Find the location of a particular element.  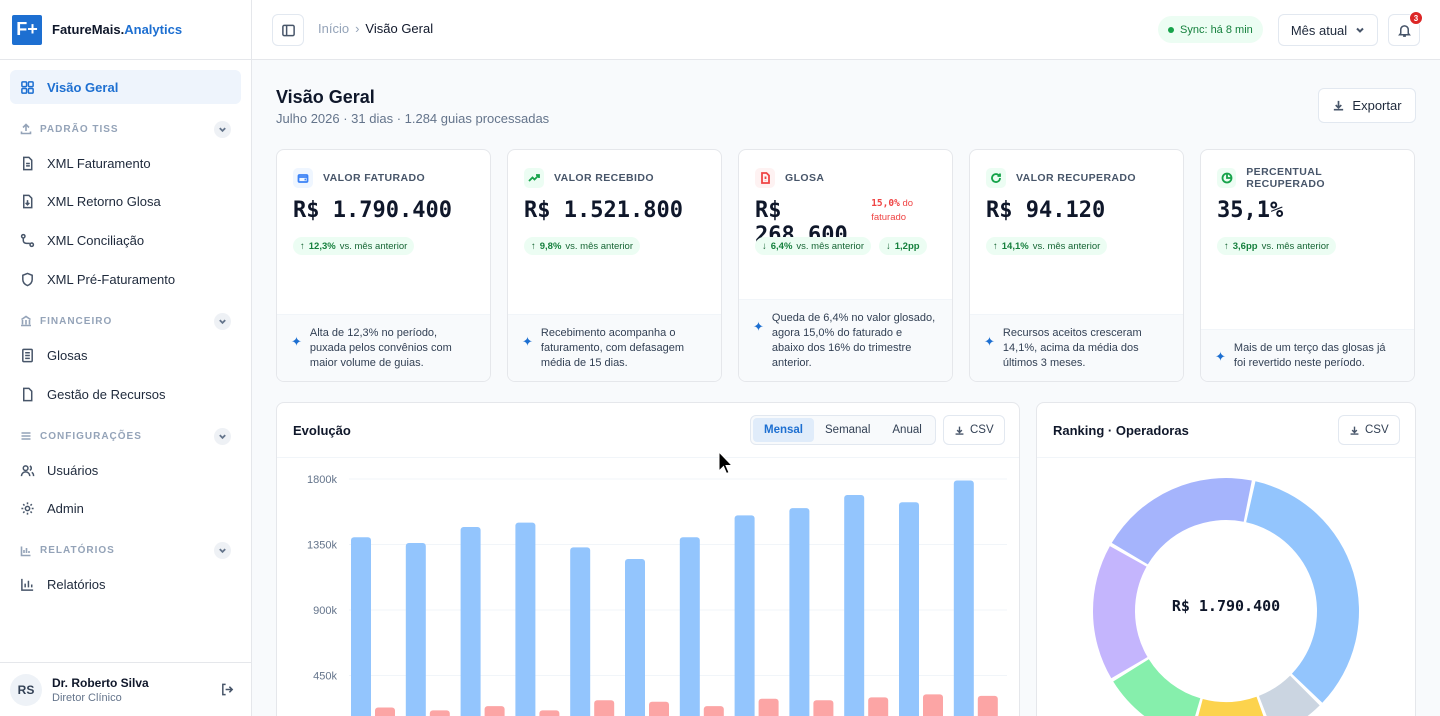

sidebar-item-usuarios: Usuários is located at coordinates (125, 470).